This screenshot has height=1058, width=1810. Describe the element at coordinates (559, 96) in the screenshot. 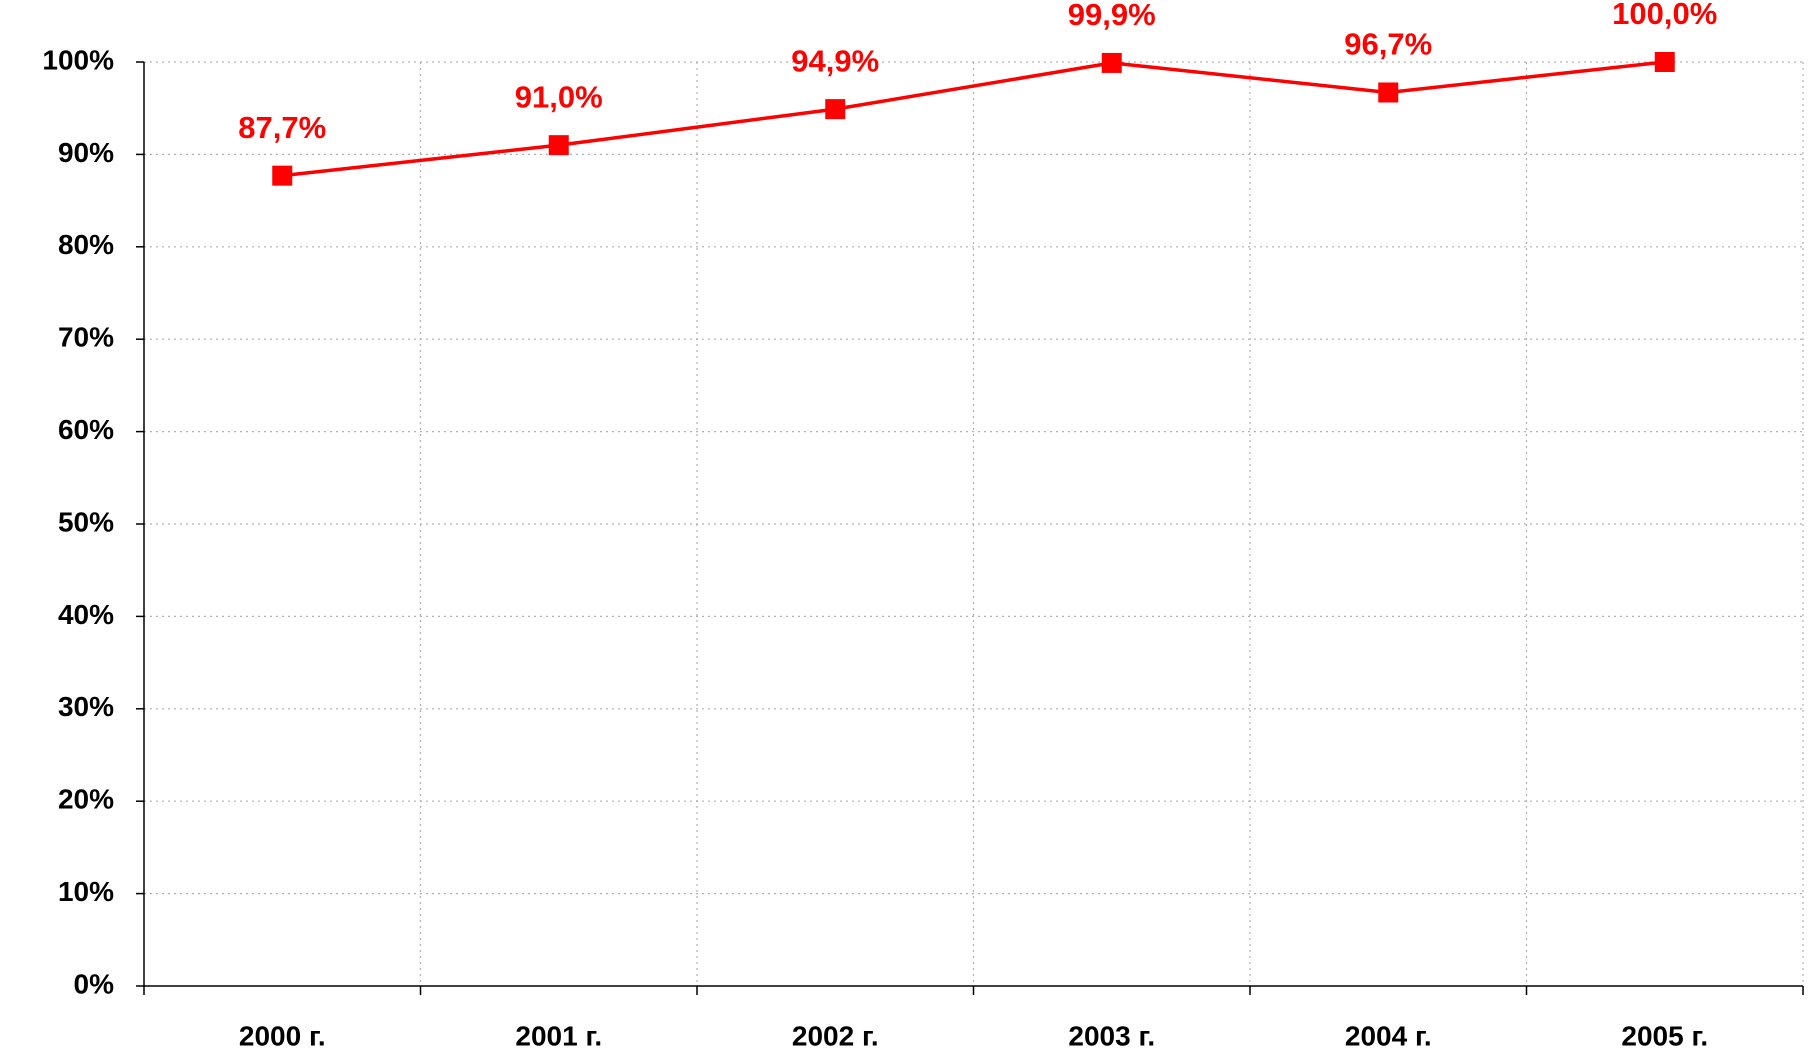

I see `data-label: 91,0%` at that location.